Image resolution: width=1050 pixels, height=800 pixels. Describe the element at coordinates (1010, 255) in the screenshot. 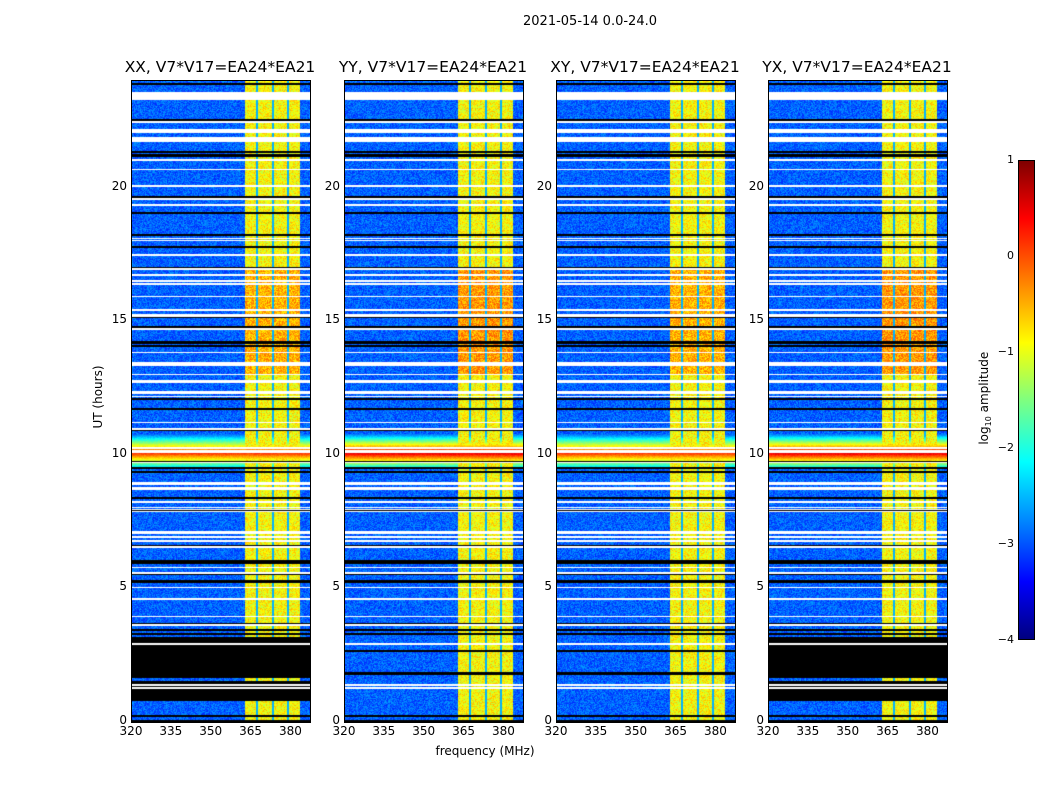

I see `colorbar-tick-label: 0` at that location.